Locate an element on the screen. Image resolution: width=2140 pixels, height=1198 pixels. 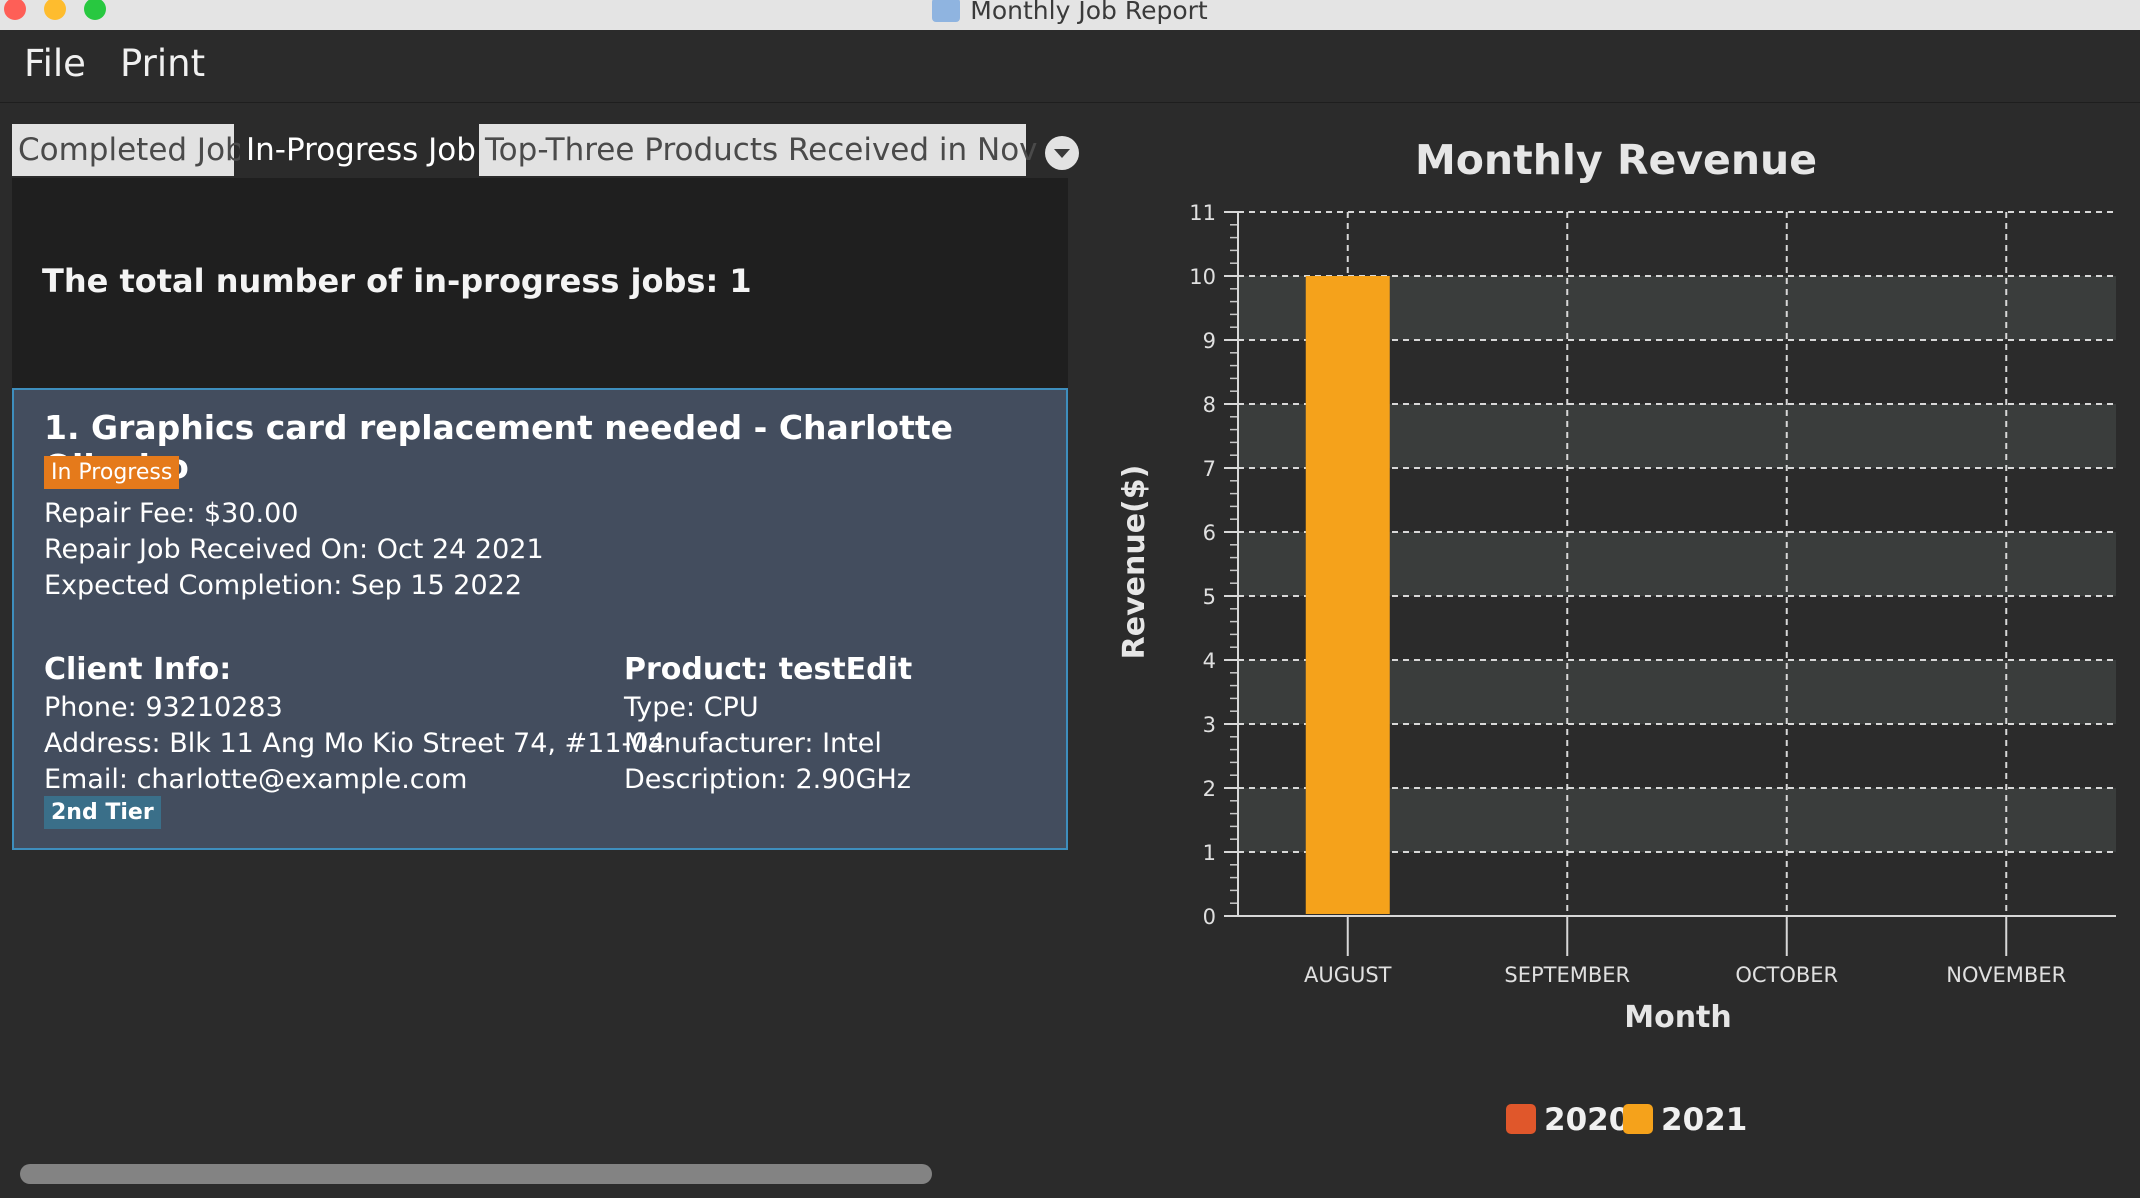
window-title: Monthly Job Report is located at coordinates (1089, 12).